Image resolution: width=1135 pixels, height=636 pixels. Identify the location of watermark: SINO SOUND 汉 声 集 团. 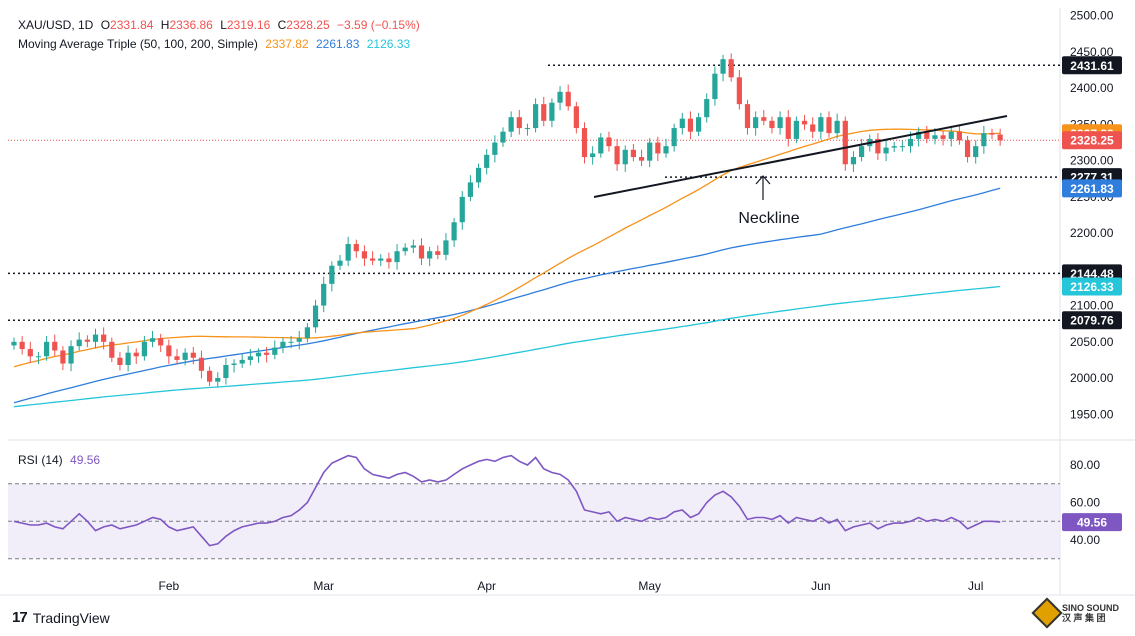
(1075, 613).